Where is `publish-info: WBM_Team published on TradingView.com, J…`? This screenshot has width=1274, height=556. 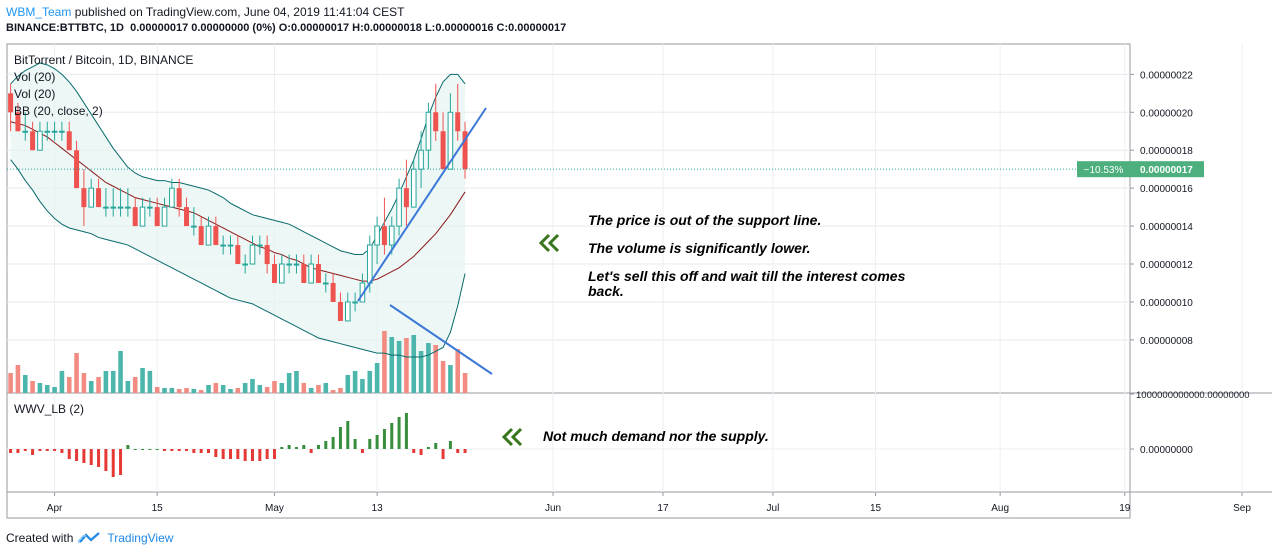
publish-info: WBM_Team published on TradingView.com, J… is located at coordinates (205, 12).